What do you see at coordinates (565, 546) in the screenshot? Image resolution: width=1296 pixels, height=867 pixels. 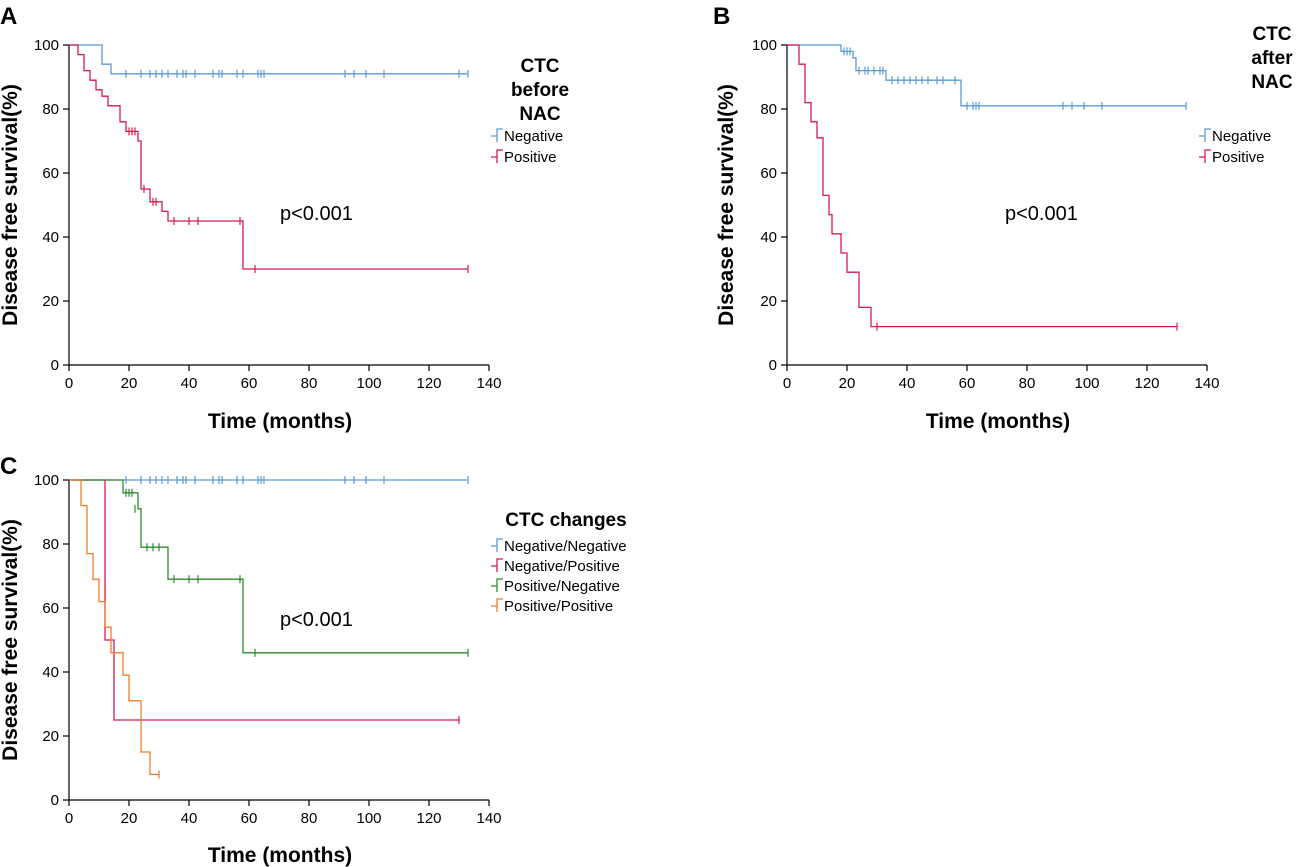 I see `legend-label: Negative/Negative` at bounding box center [565, 546].